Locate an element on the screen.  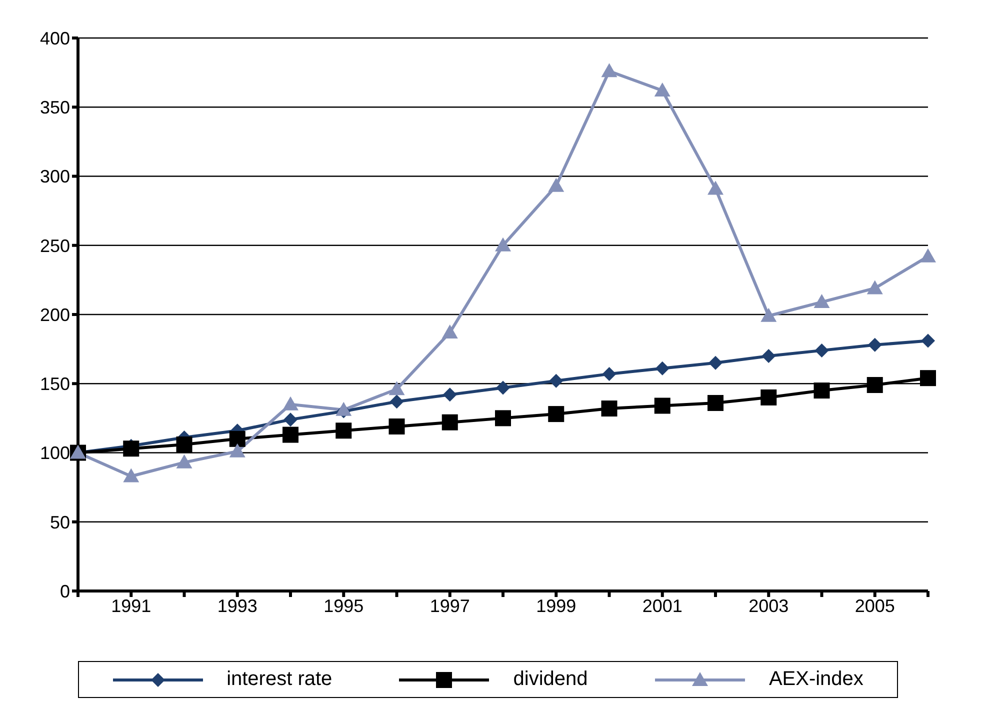
legend-label: AEX-index is located at coordinates (816, 679).